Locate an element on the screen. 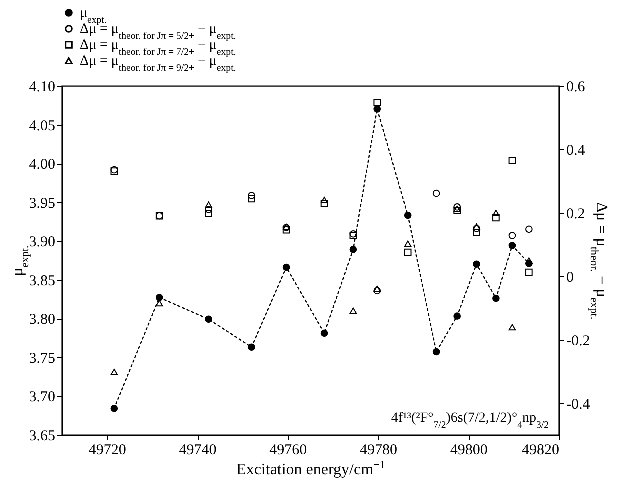 This screenshot has height=483, width=618. x-tick-label: 49780 is located at coordinates (379, 450).